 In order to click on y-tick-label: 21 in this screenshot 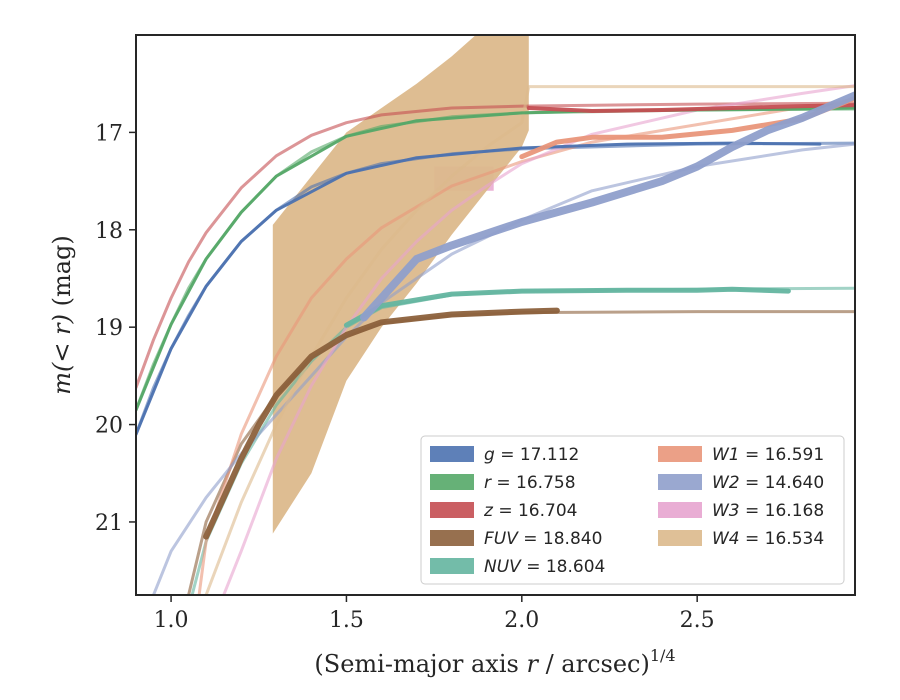, I will do `click(109, 523)`.